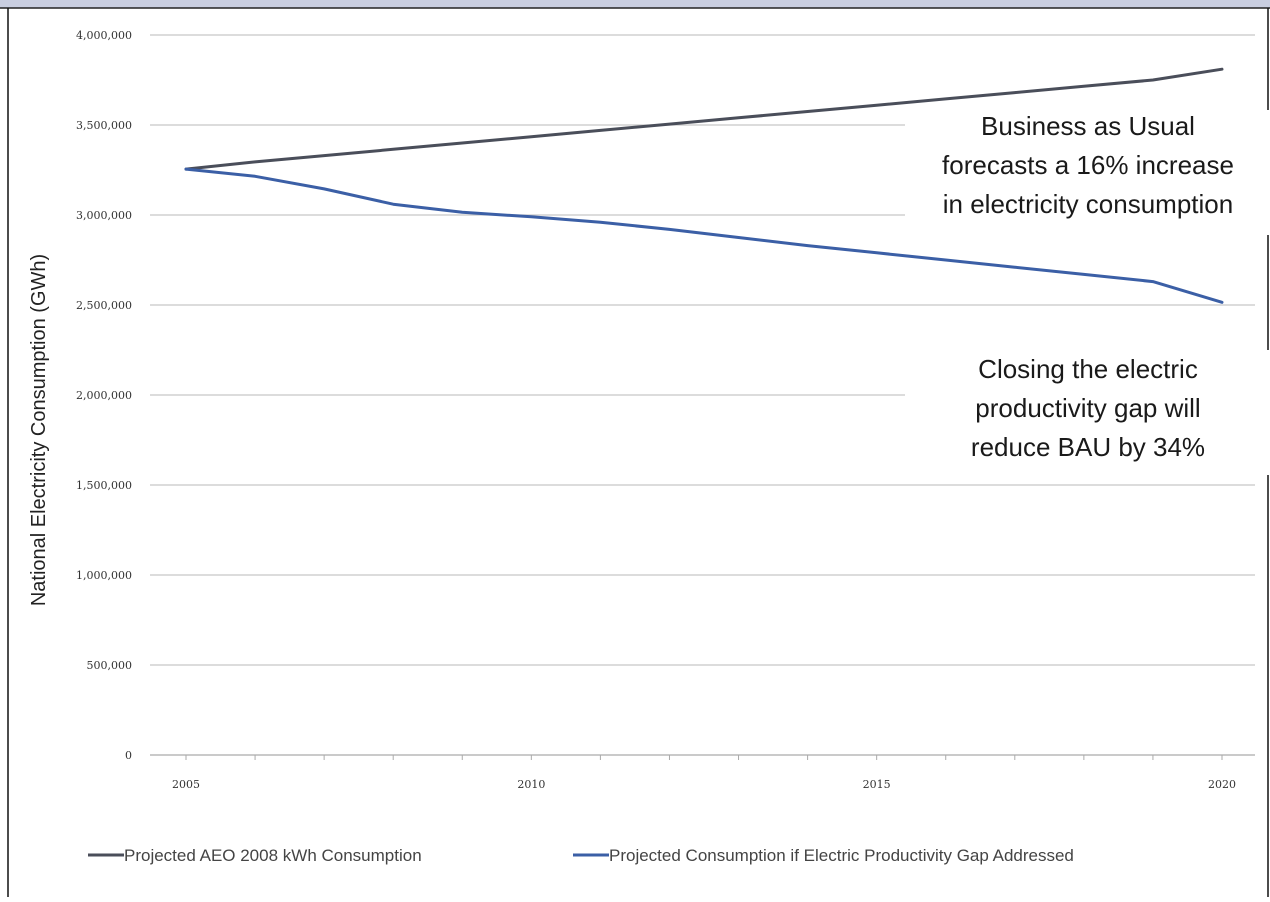 The image size is (1270, 902). I want to click on y-tick-label: 3,500,000, so click(104, 125).